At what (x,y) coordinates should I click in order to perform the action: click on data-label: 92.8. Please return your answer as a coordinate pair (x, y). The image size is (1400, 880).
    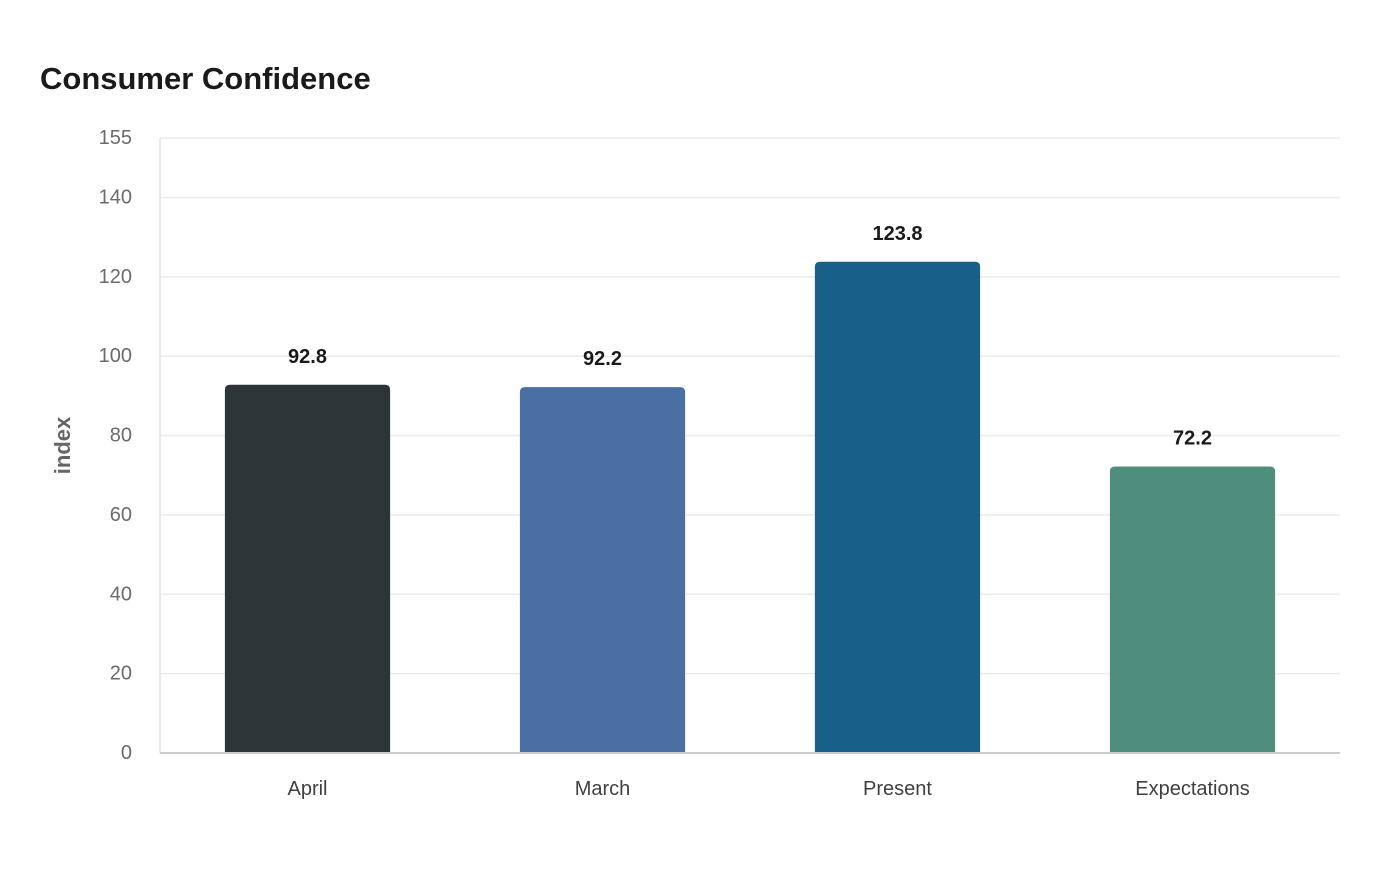
    Looking at the image, I should click on (307, 357).